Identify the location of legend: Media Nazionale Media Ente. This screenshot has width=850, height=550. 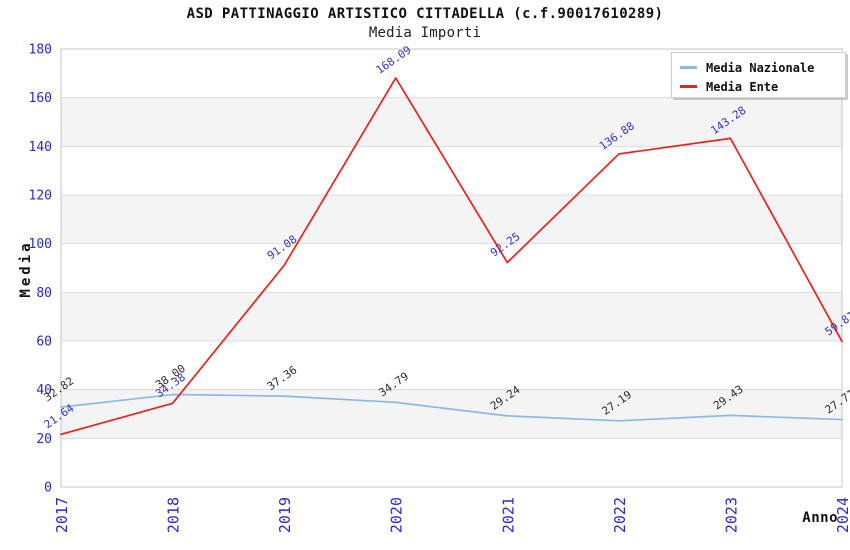
(758, 75).